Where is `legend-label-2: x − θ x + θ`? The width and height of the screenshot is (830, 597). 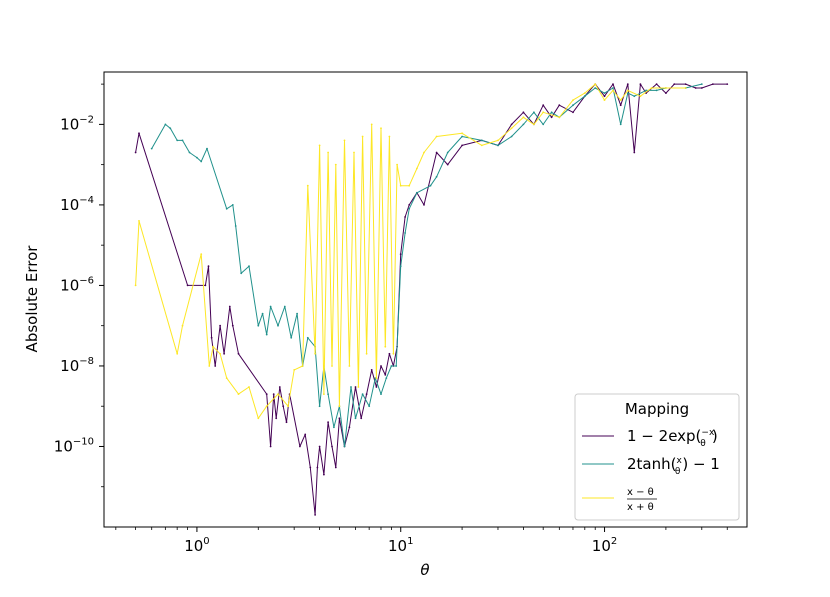 legend-label-2: x − θ x + θ is located at coordinates (642, 500).